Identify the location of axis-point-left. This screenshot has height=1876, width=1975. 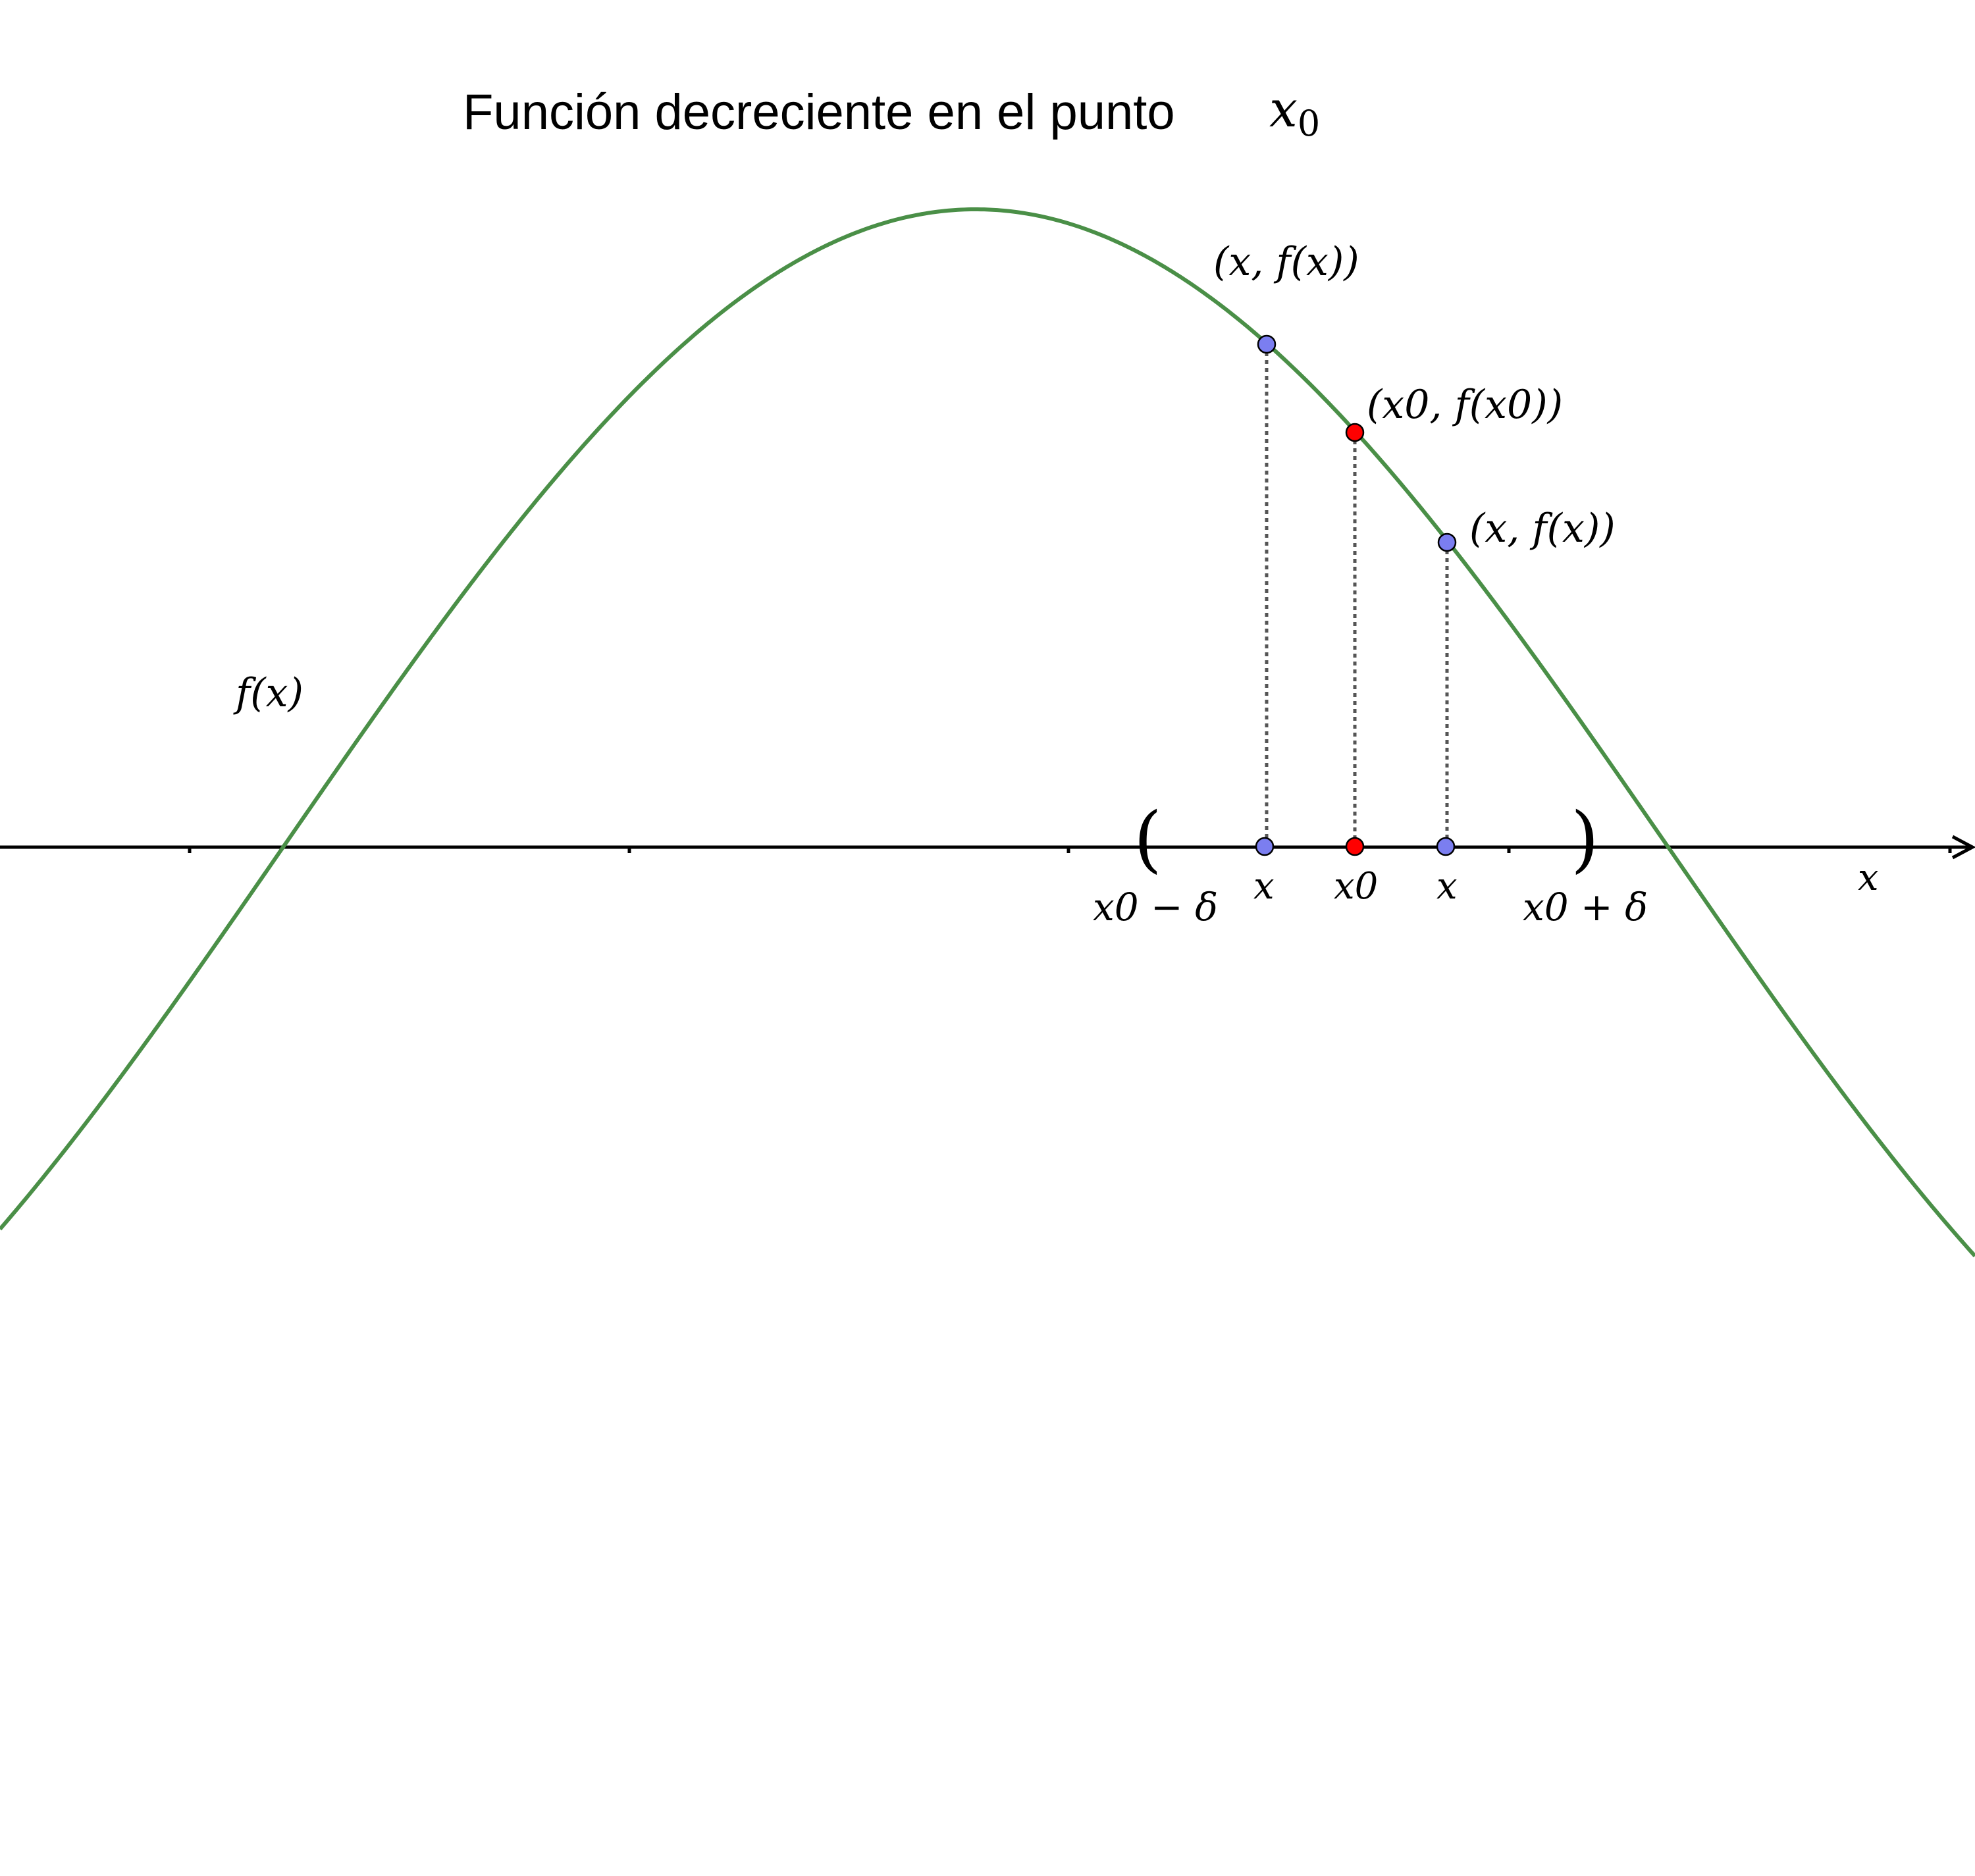
(1265, 846).